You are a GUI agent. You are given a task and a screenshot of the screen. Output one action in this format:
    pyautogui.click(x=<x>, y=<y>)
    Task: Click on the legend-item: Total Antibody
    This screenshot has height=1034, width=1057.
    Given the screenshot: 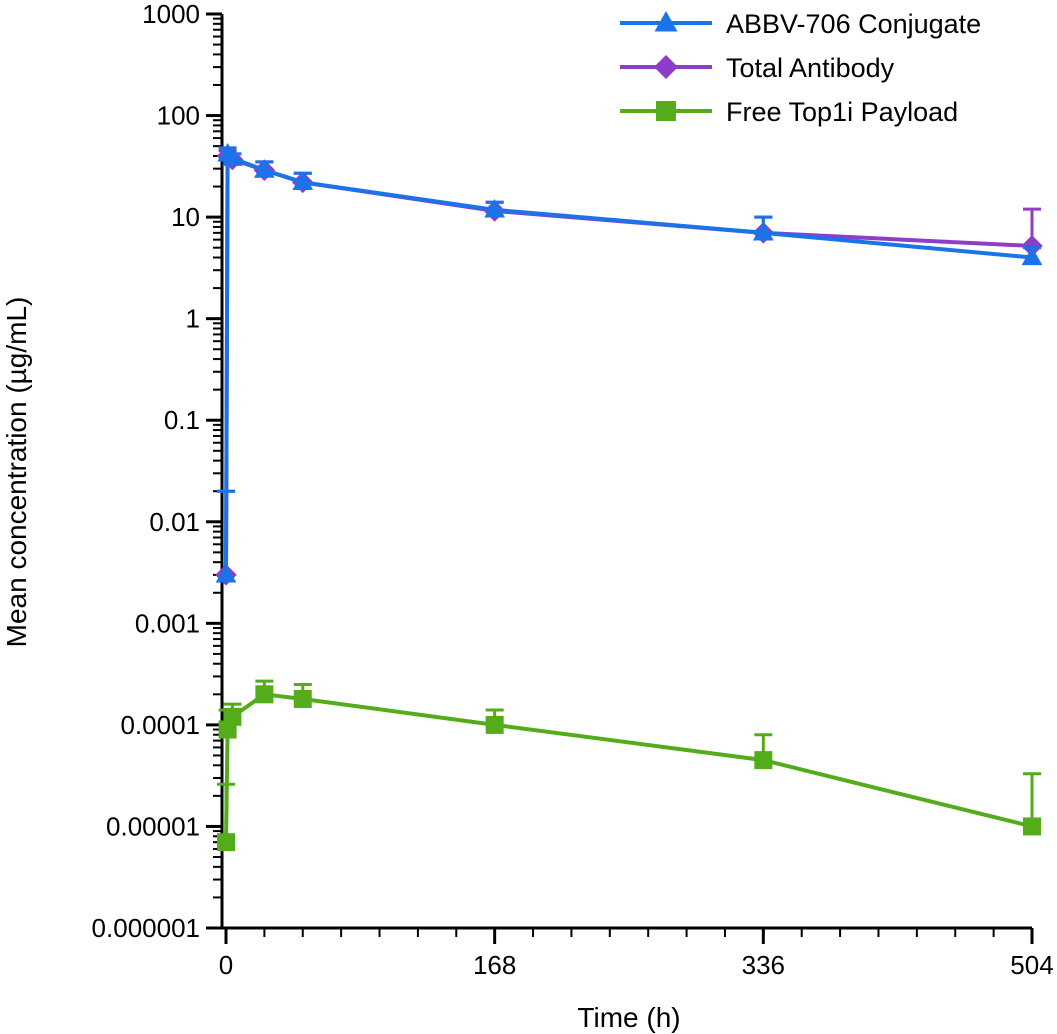 What is the action you would take?
    pyautogui.click(x=757, y=68)
    